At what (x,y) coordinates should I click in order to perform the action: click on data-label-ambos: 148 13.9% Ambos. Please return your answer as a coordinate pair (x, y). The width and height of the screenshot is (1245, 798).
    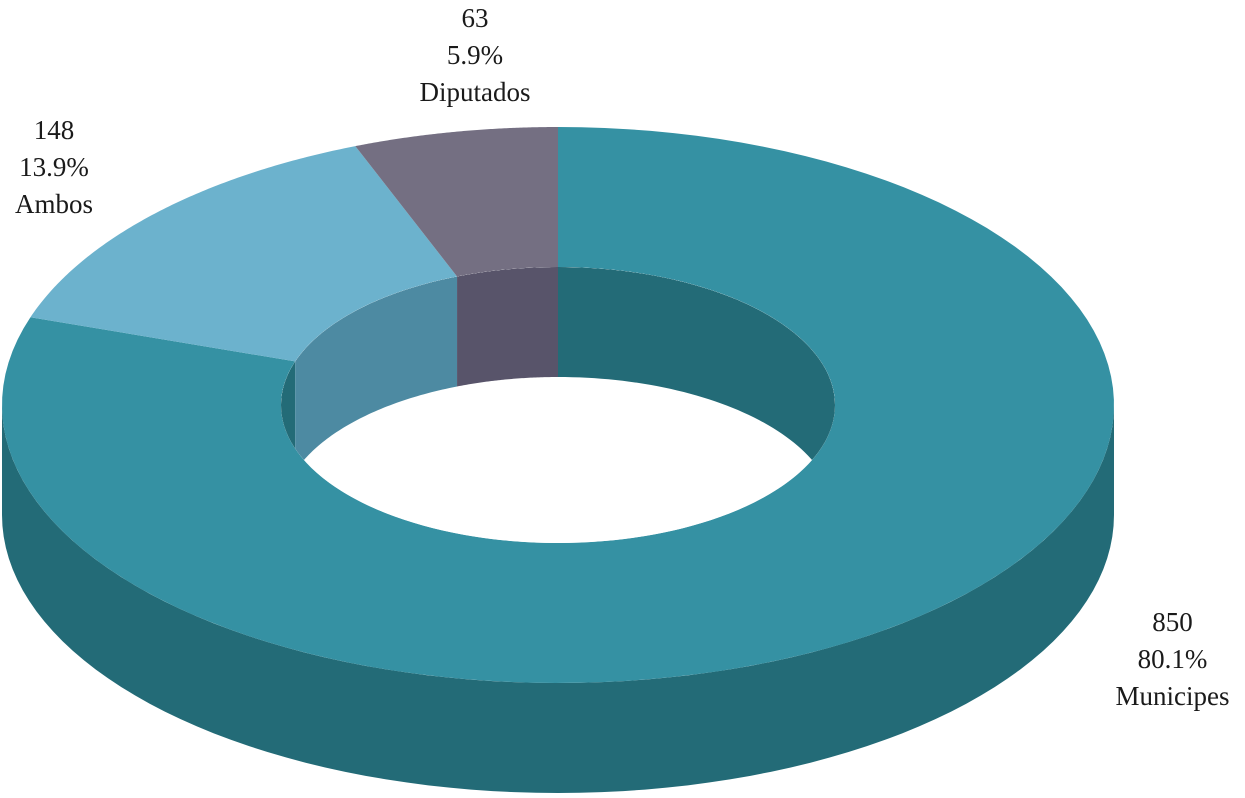
    Looking at the image, I should click on (54, 167).